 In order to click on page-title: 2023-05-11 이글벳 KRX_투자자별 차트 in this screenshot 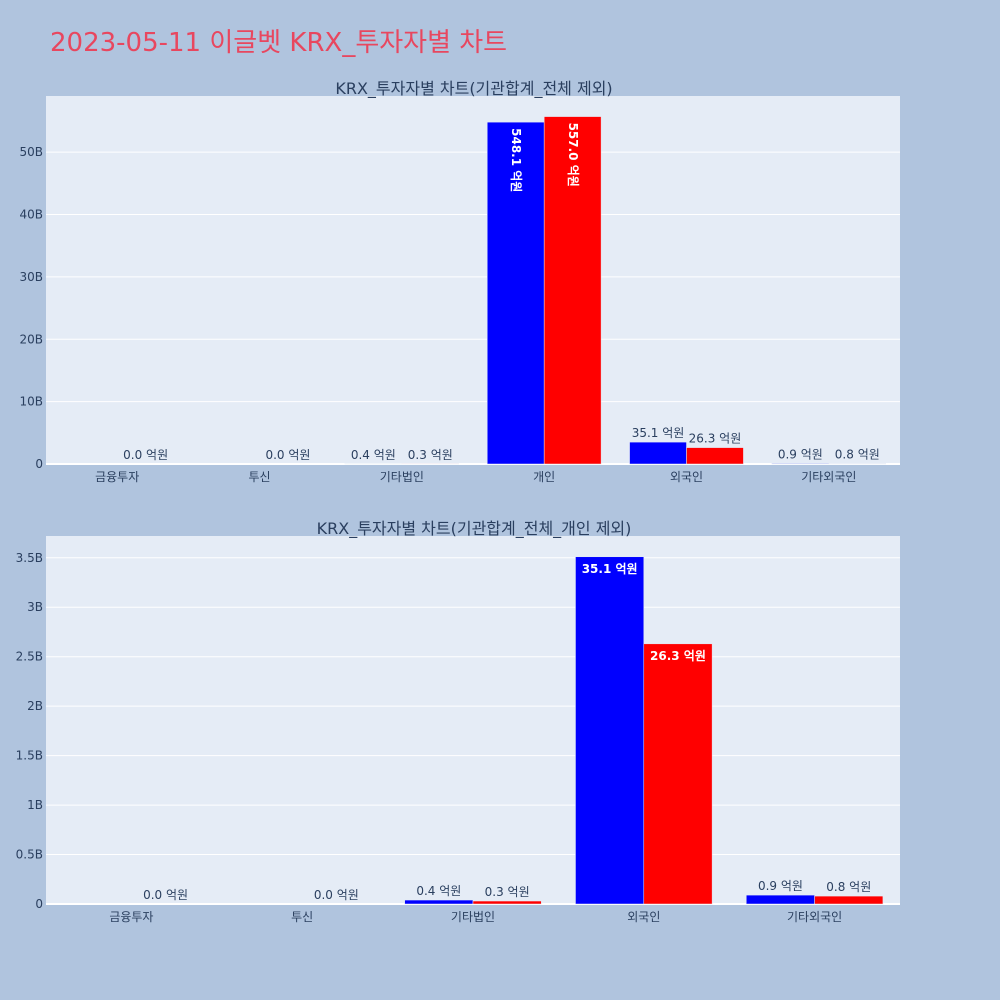, I will do `click(279, 43)`.